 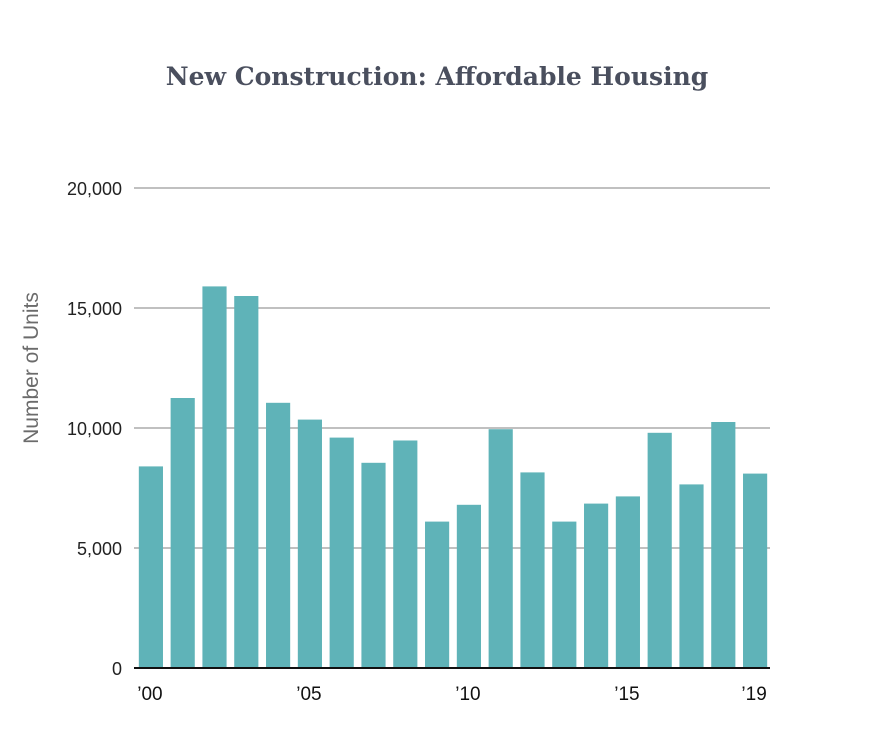 What do you see at coordinates (467, 694) in the screenshot?
I see `x-tick-label-2010: ’10` at bounding box center [467, 694].